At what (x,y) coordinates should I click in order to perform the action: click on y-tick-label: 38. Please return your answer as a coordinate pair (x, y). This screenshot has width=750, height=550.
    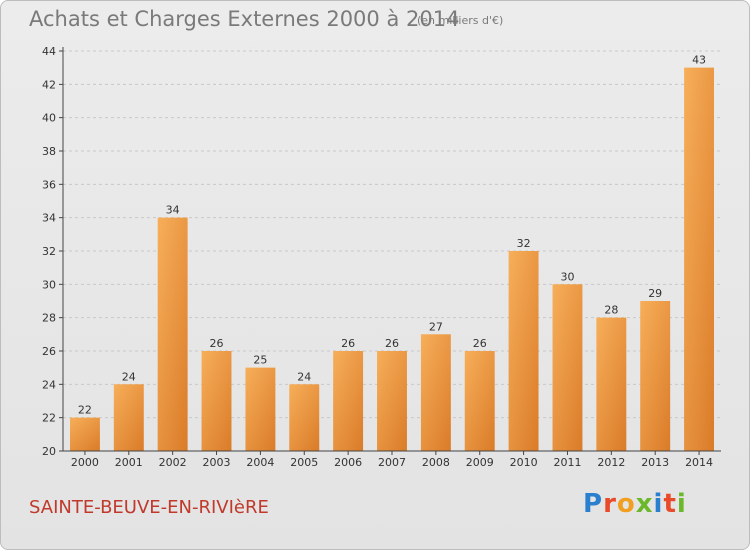
    Looking at the image, I should click on (49, 151).